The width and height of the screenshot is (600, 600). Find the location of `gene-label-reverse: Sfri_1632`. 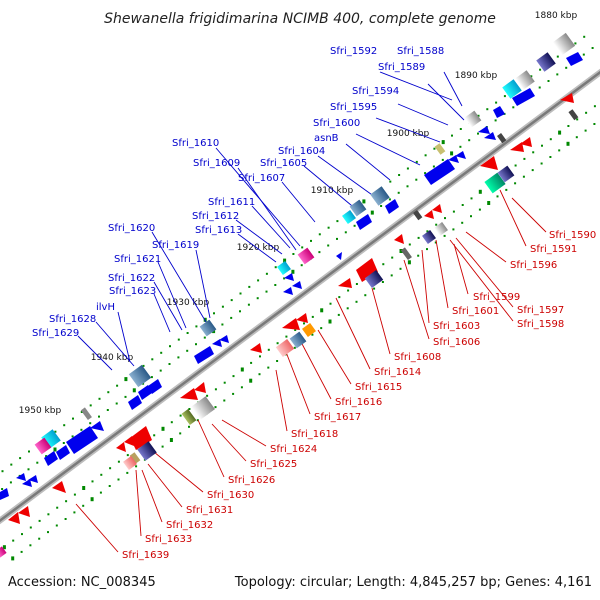

gene-label-reverse: Sfri_1632 is located at coordinates (189, 525).